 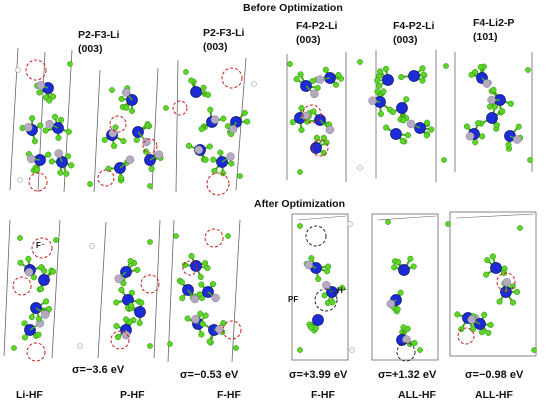 What do you see at coordinates (98, 370) in the screenshot?
I see `sigma-col1: σ=−3.6 eV` at bounding box center [98, 370].